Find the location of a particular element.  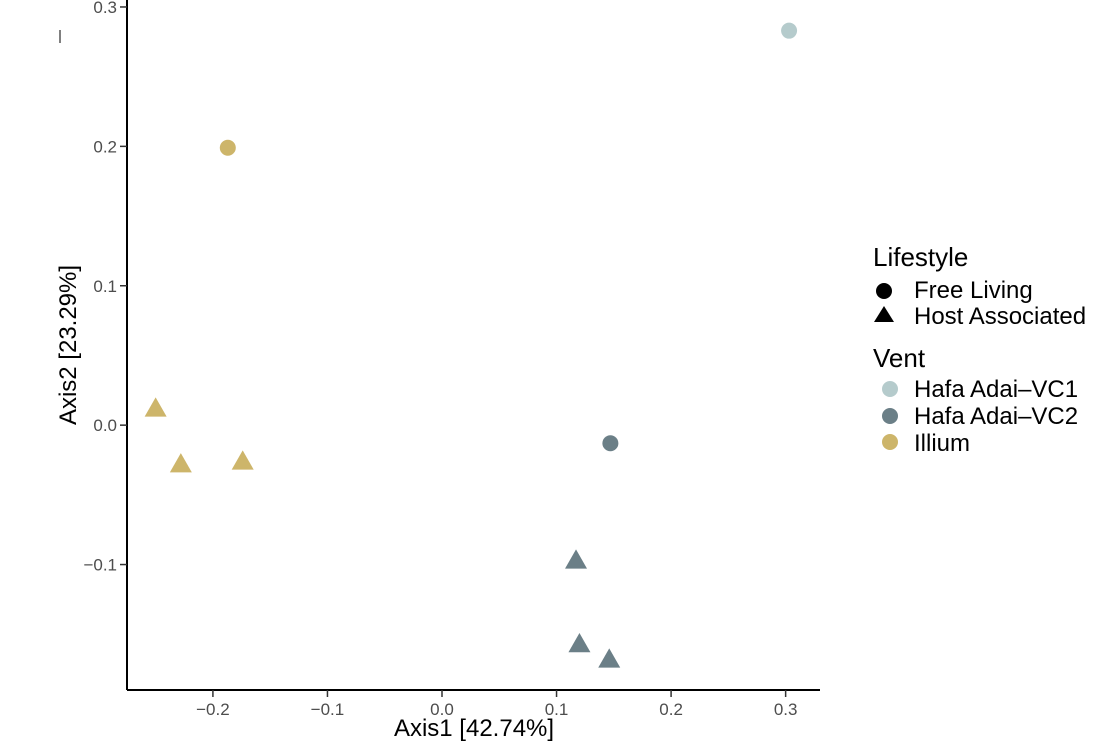

legend-label-illium: Illium is located at coordinates (942, 443).